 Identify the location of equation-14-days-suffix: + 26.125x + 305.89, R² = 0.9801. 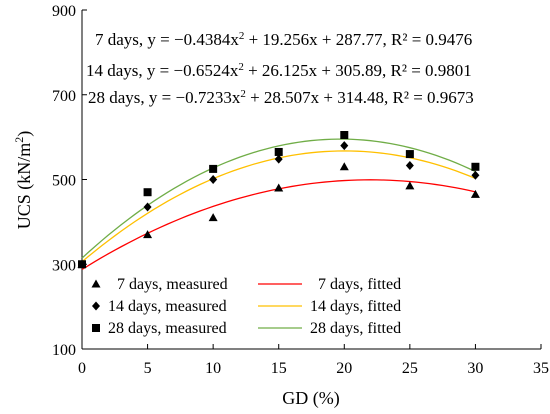
(358, 70).